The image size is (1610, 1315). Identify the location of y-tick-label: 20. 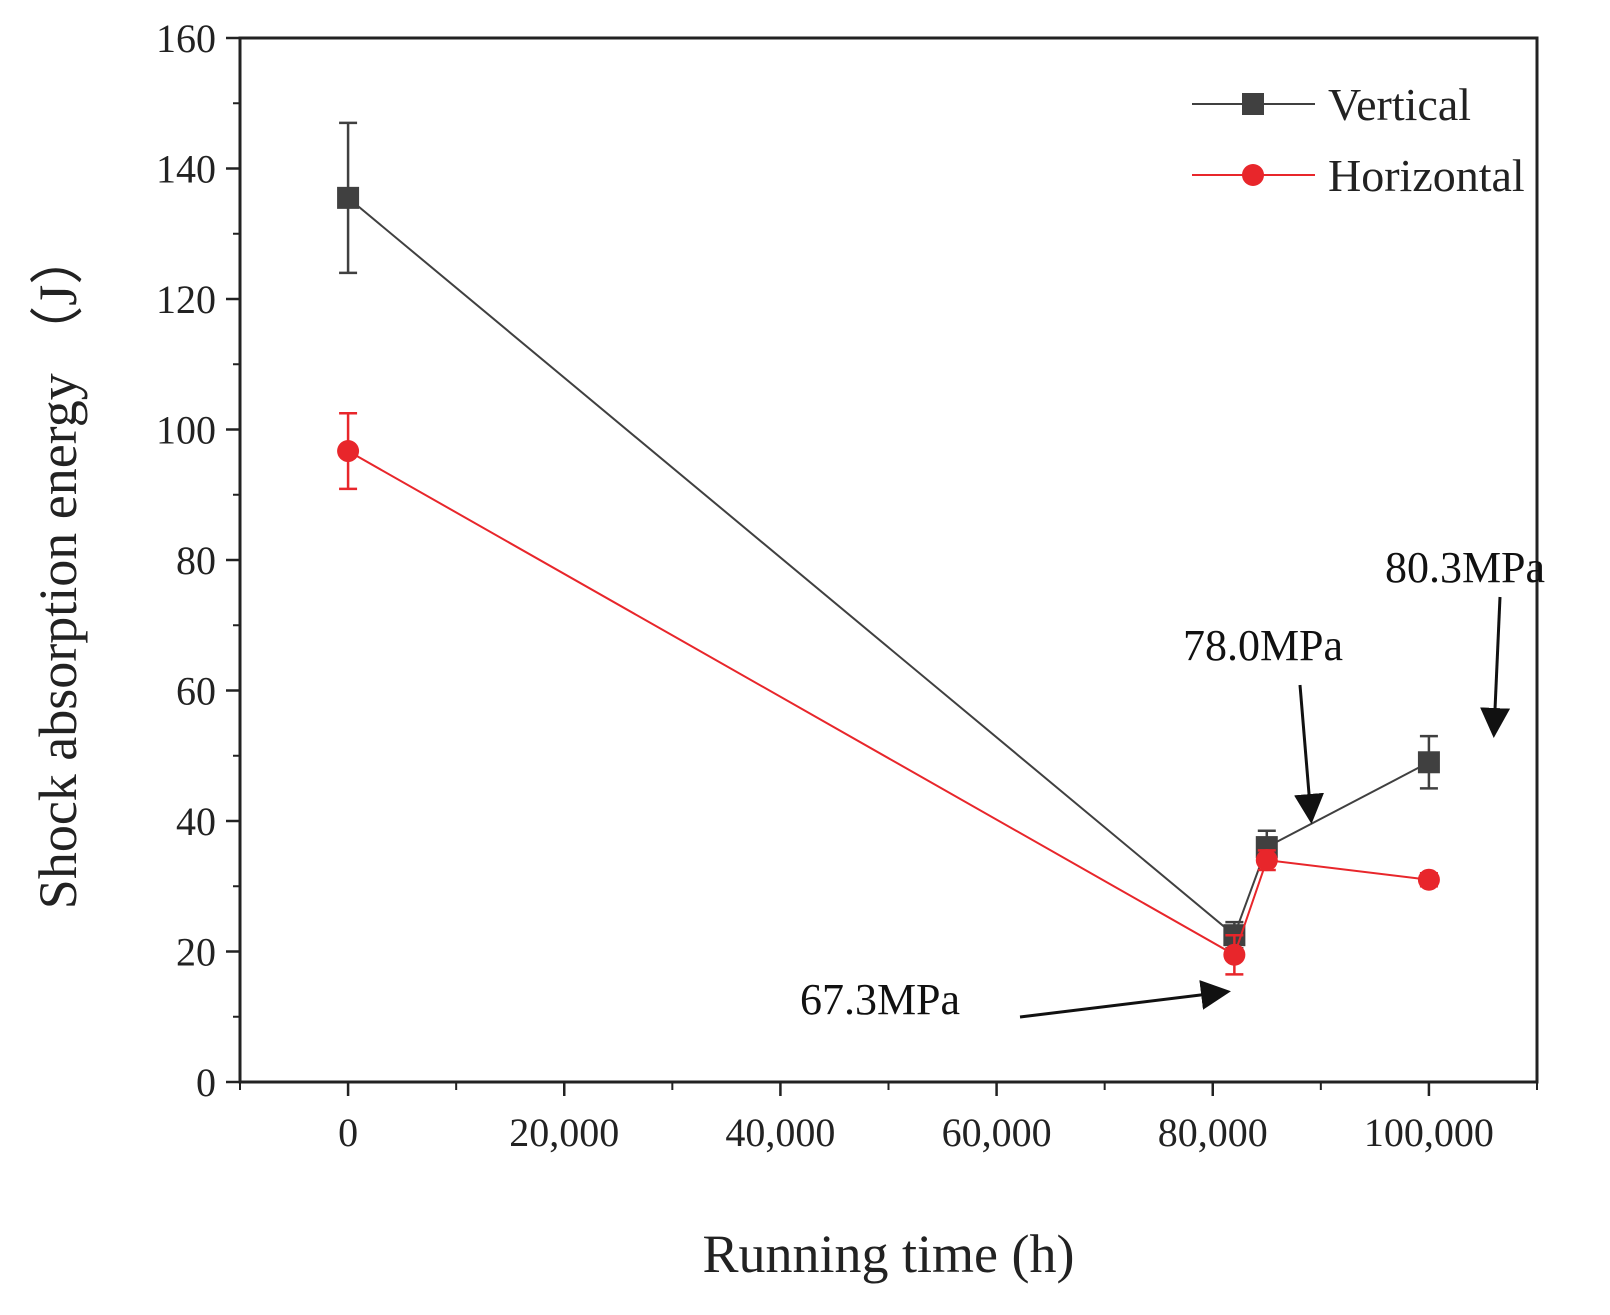
(196, 952).